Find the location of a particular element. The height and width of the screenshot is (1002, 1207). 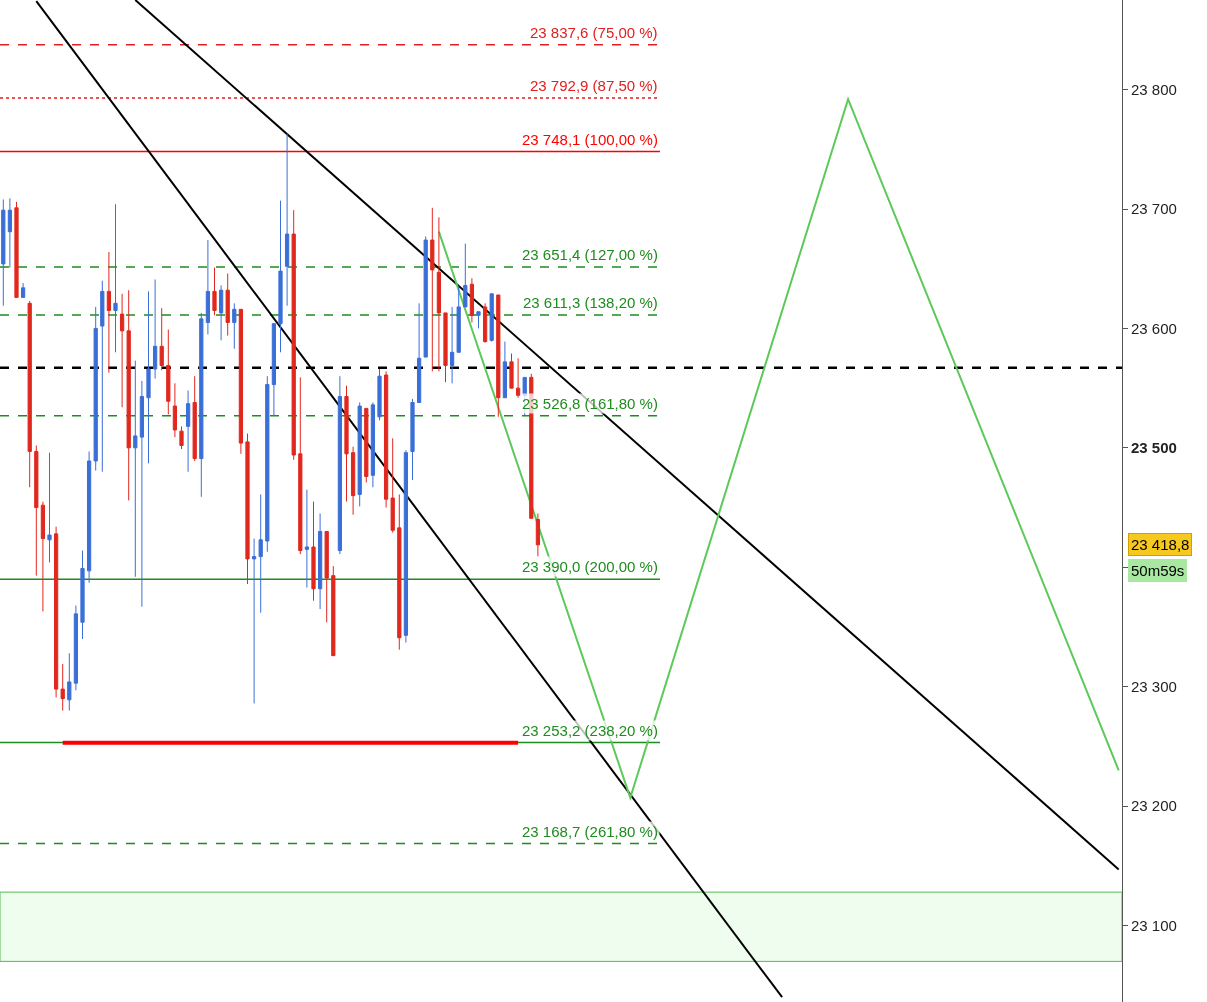

ref-line-label: 23 792,9 (87,50 %) is located at coordinates (594, 85).